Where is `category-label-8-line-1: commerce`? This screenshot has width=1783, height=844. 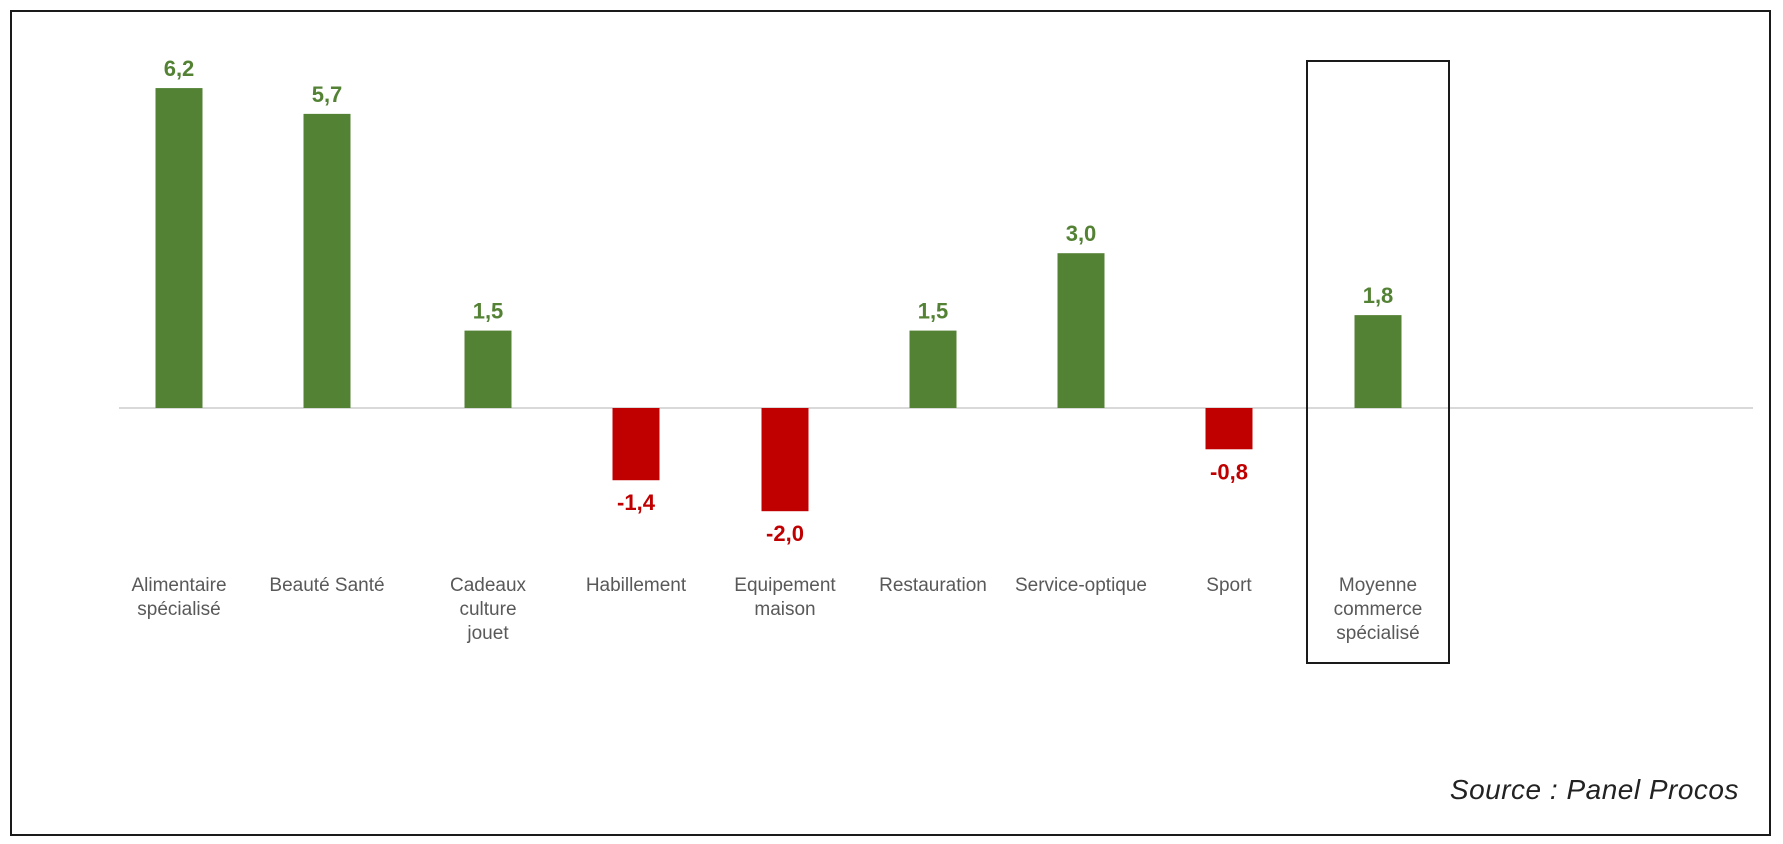 category-label-8-line-1: commerce is located at coordinates (1378, 609).